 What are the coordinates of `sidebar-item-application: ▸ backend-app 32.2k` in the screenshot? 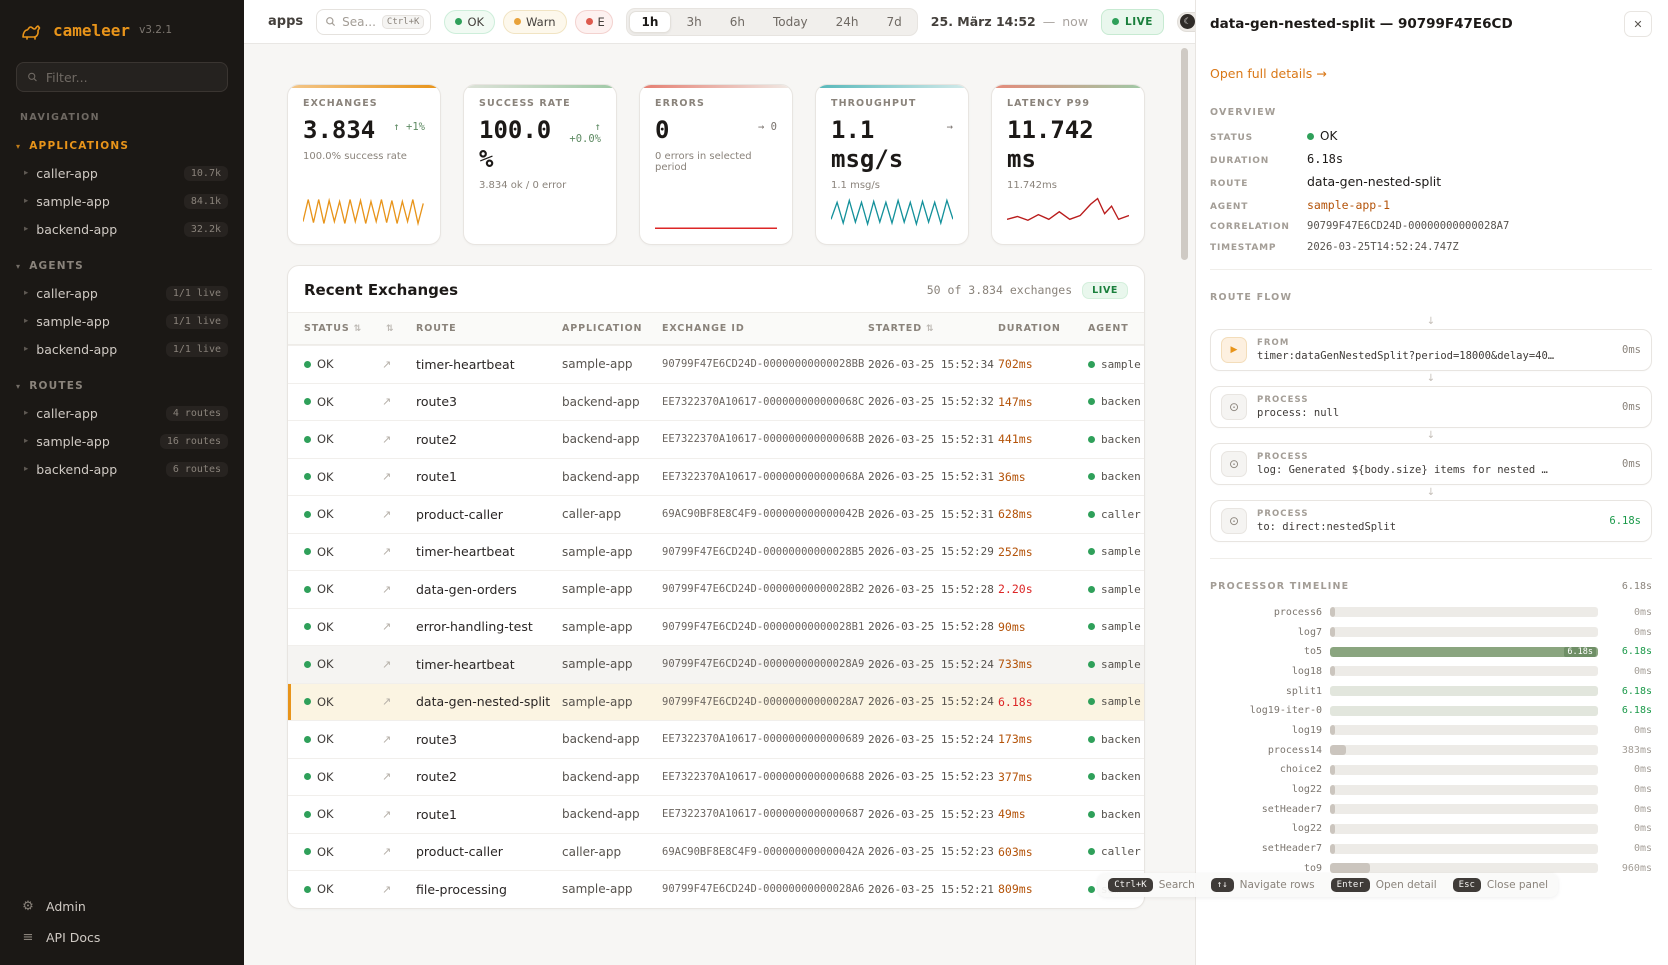 It's located at (122, 229).